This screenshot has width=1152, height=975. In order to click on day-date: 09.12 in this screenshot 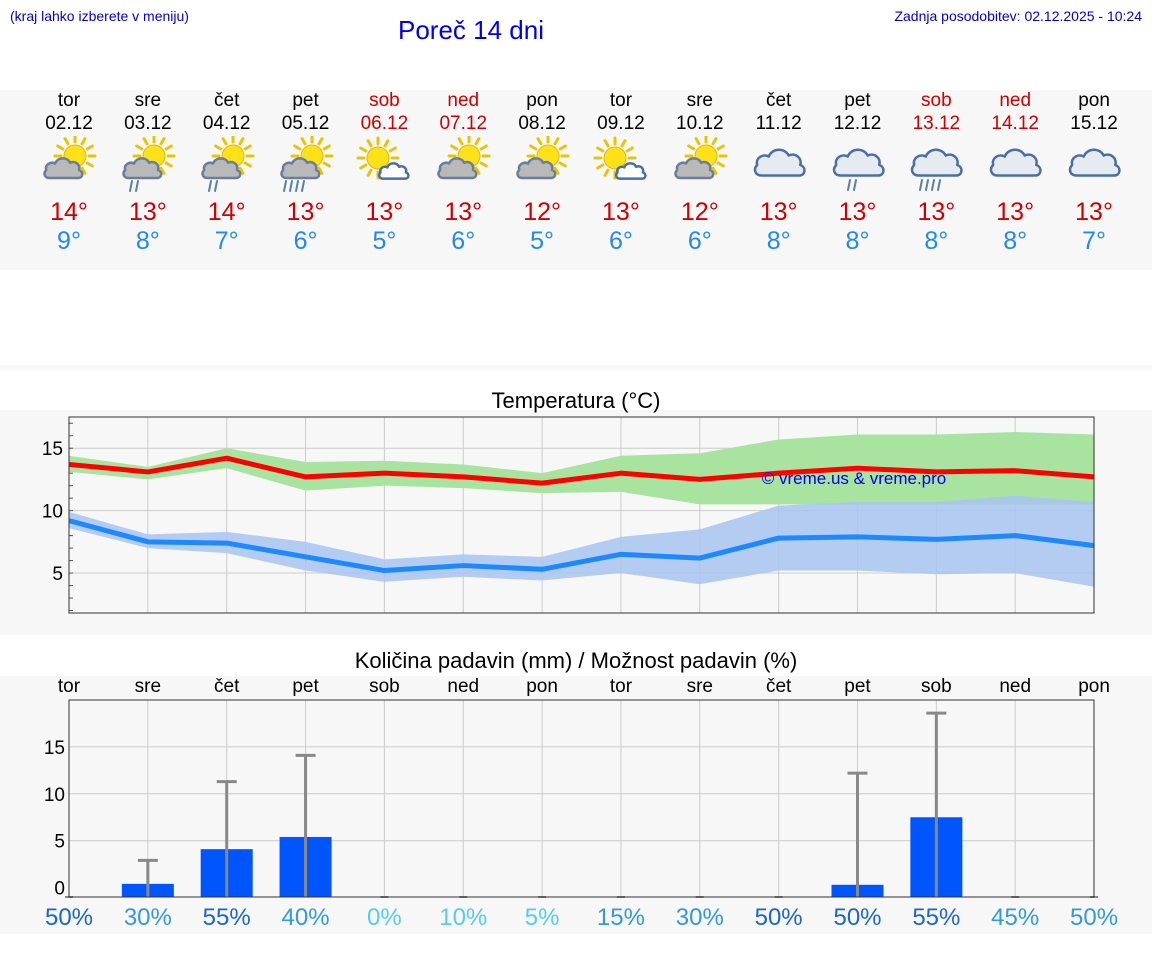, I will do `click(621, 123)`.